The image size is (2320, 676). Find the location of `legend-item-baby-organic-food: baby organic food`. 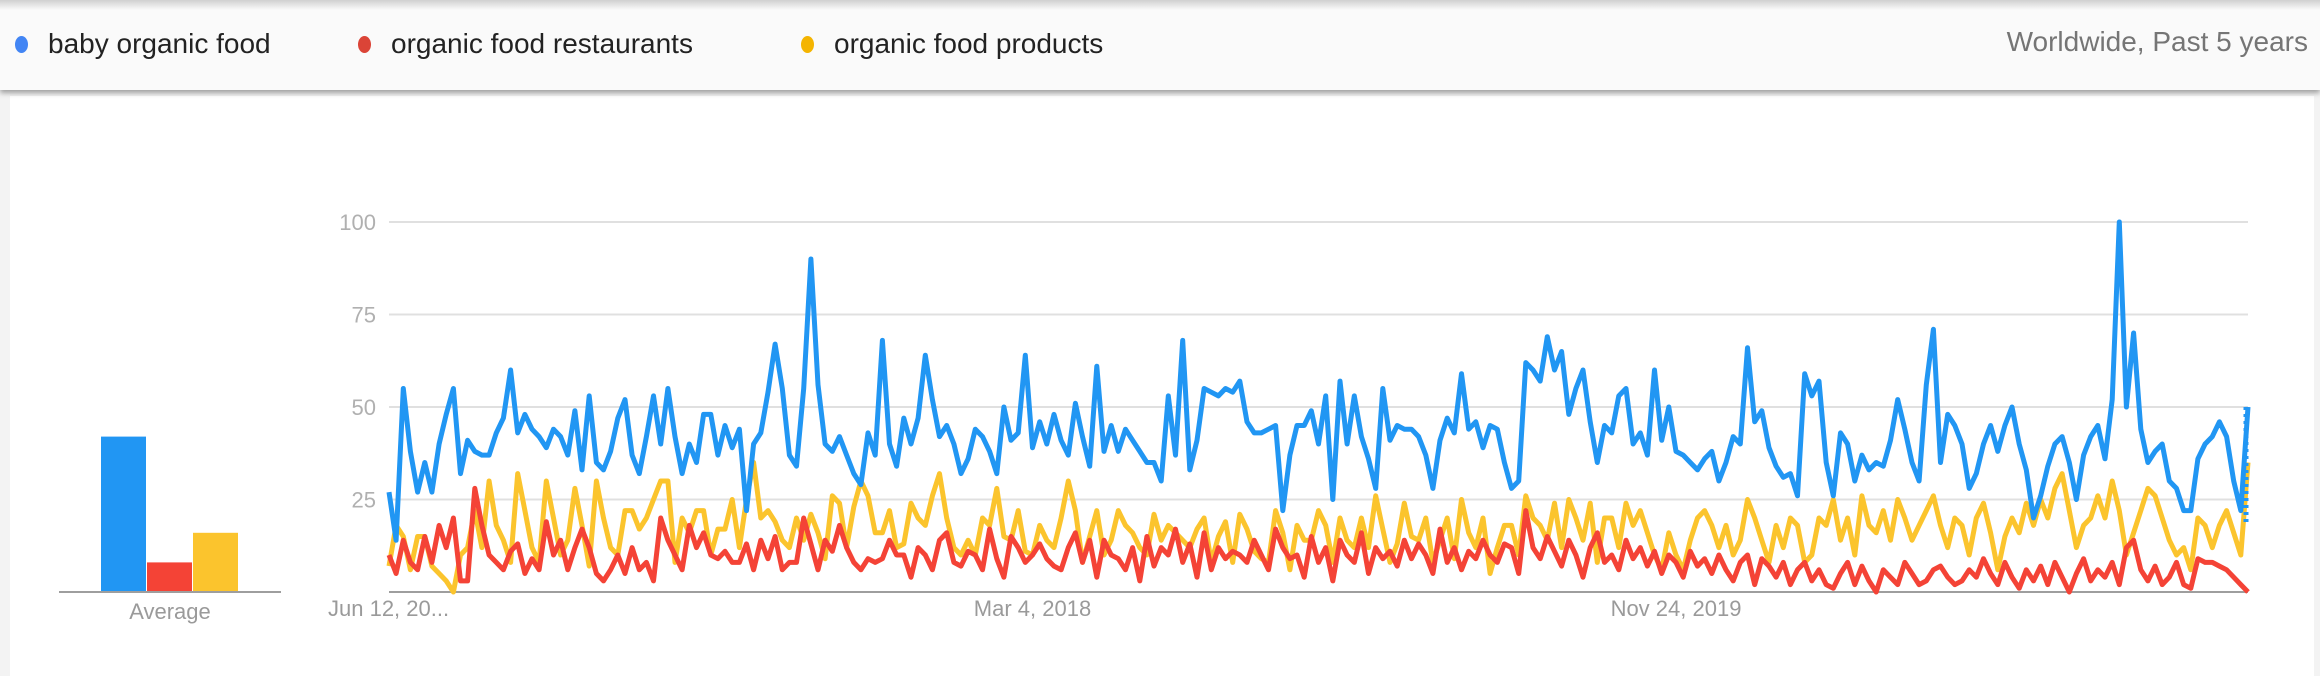

legend-item-baby-organic-food: baby organic food is located at coordinates (143, 44).